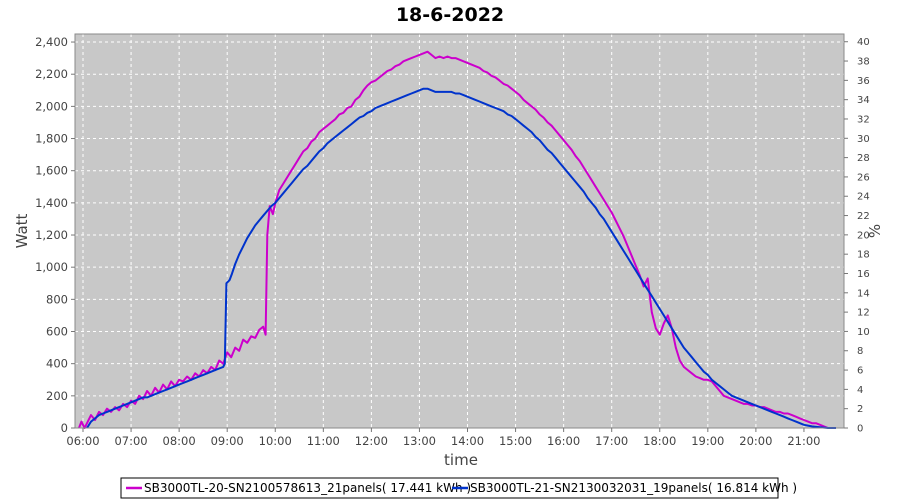  What do you see at coordinates (863, 100) in the screenshot?
I see `y2-tick-label: 34` at bounding box center [863, 100].